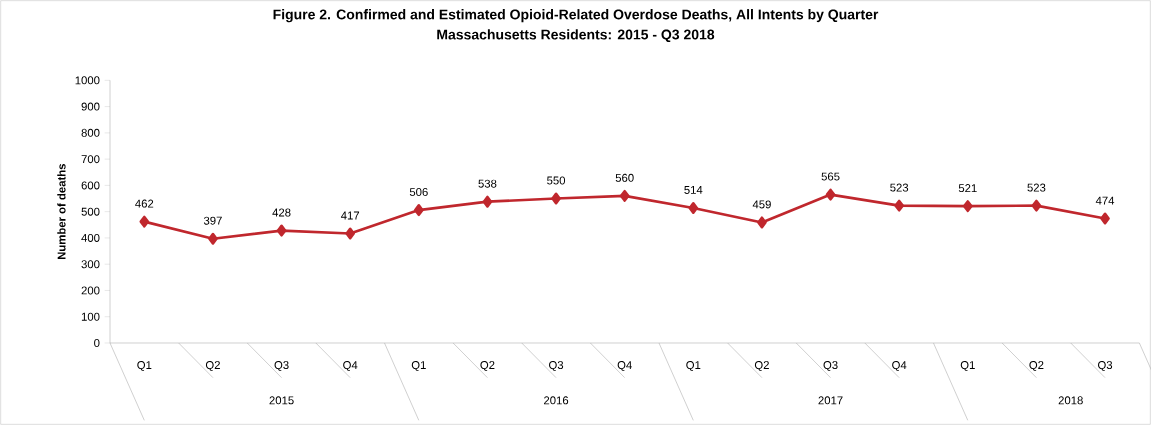 The height and width of the screenshot is (425, 1151). Describe the element at coordinates (90, 106) in the screenshot. I see `y-tick-label: 900` at that location.